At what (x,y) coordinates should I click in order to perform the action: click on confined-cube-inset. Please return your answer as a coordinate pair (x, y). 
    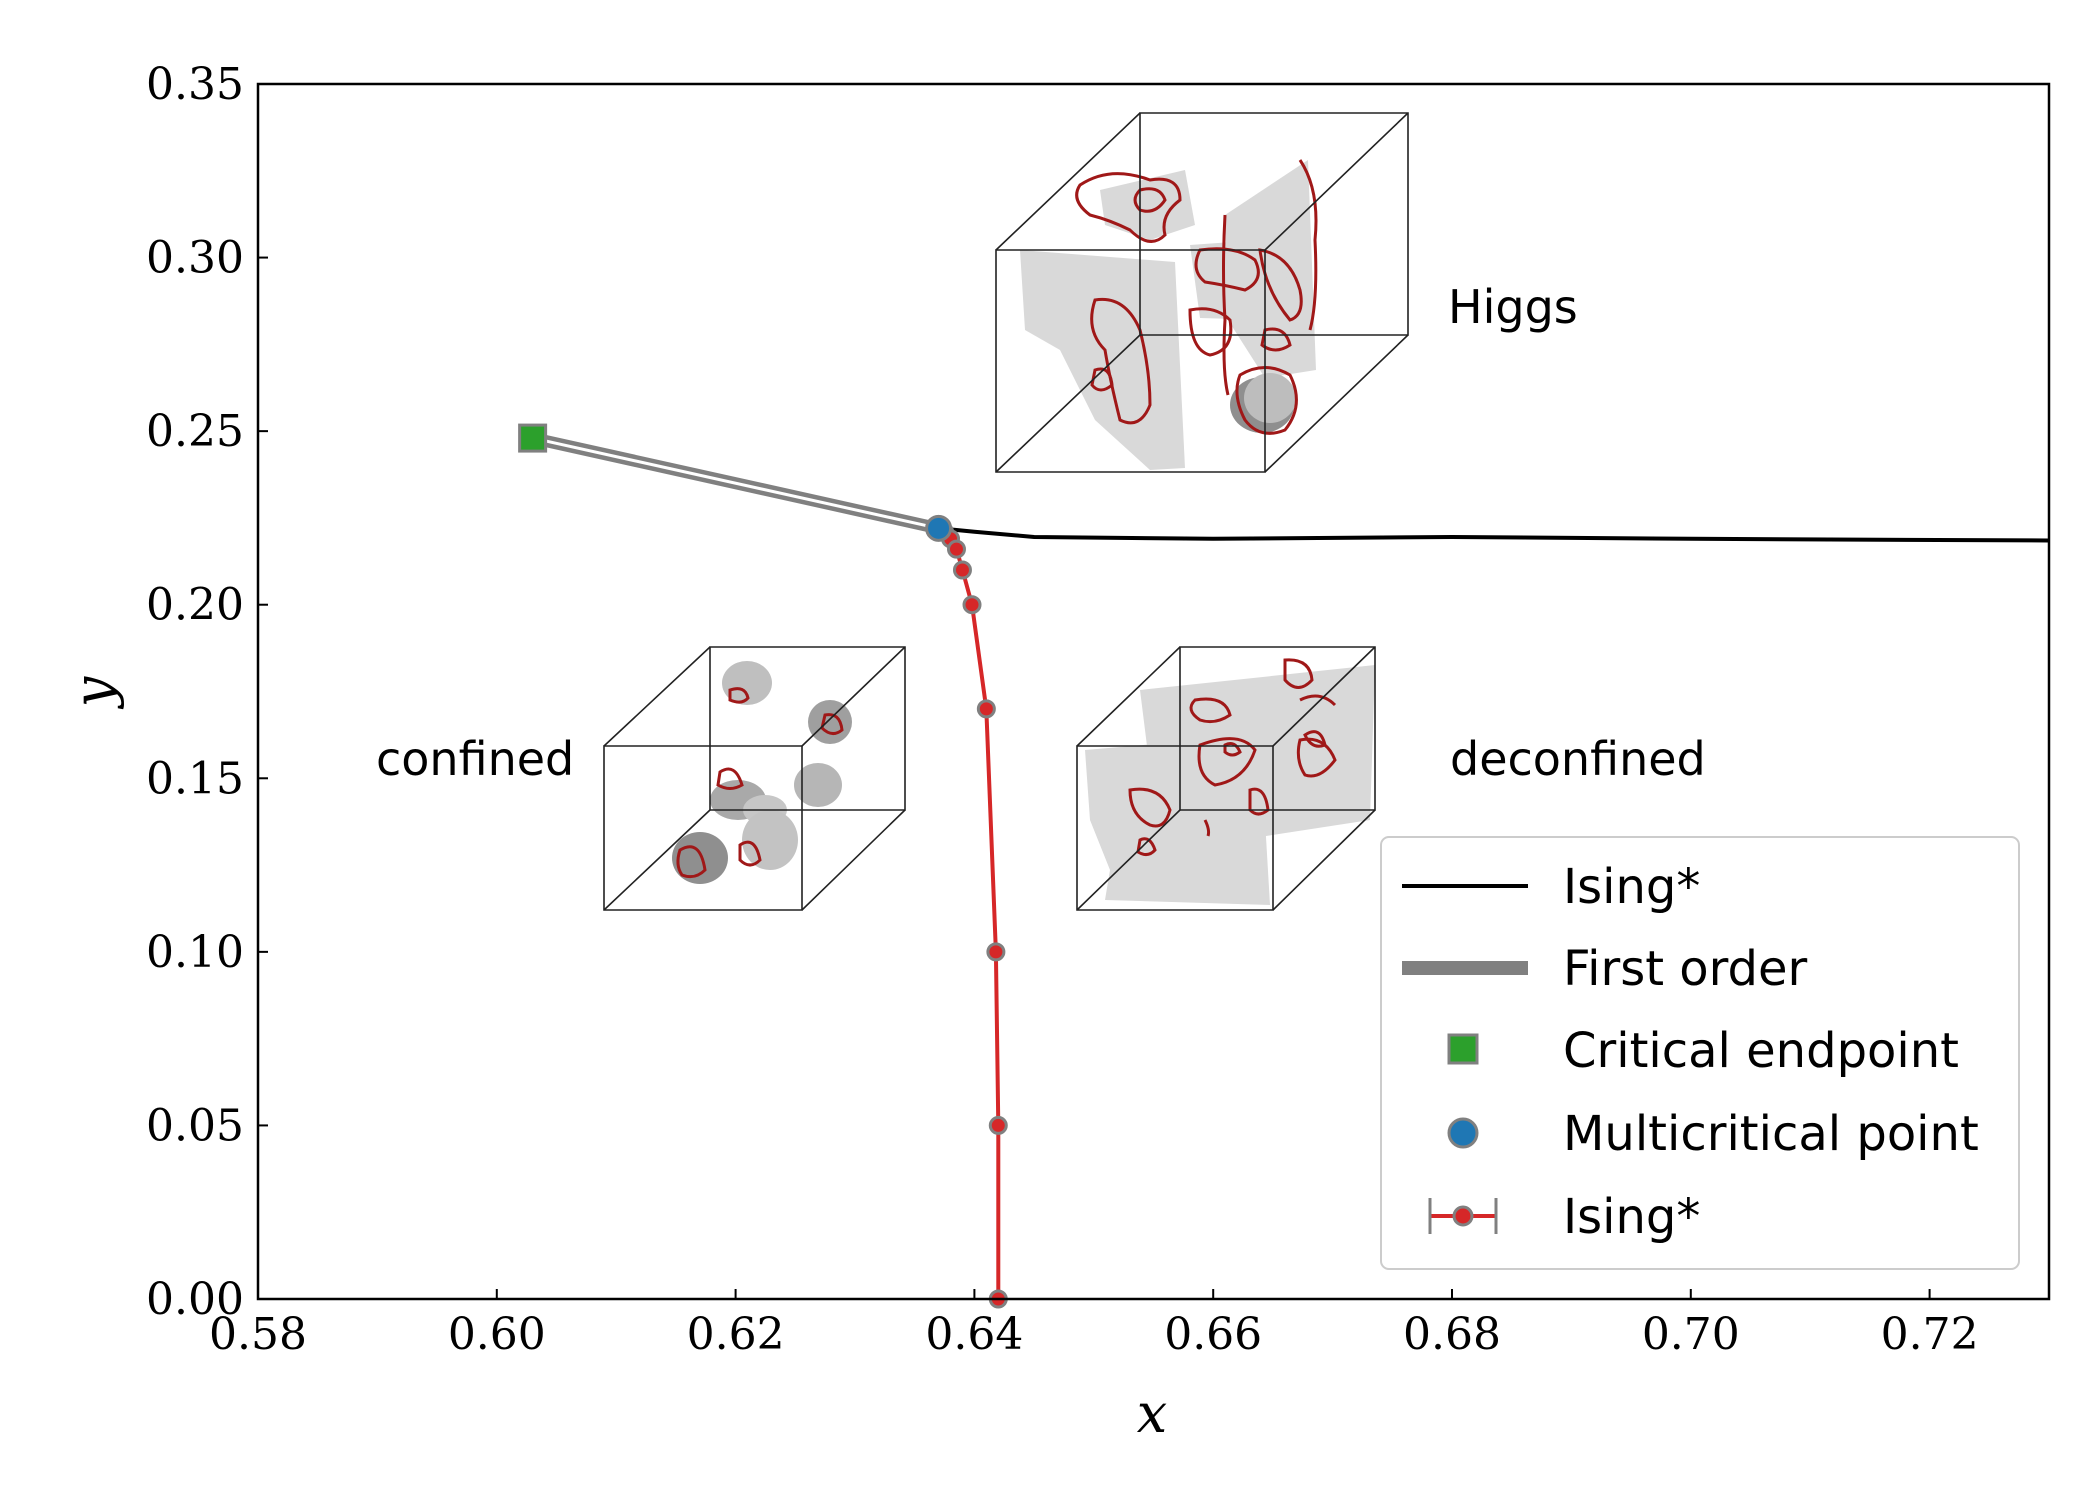
    Looking at the image, I should click on (754, 778).